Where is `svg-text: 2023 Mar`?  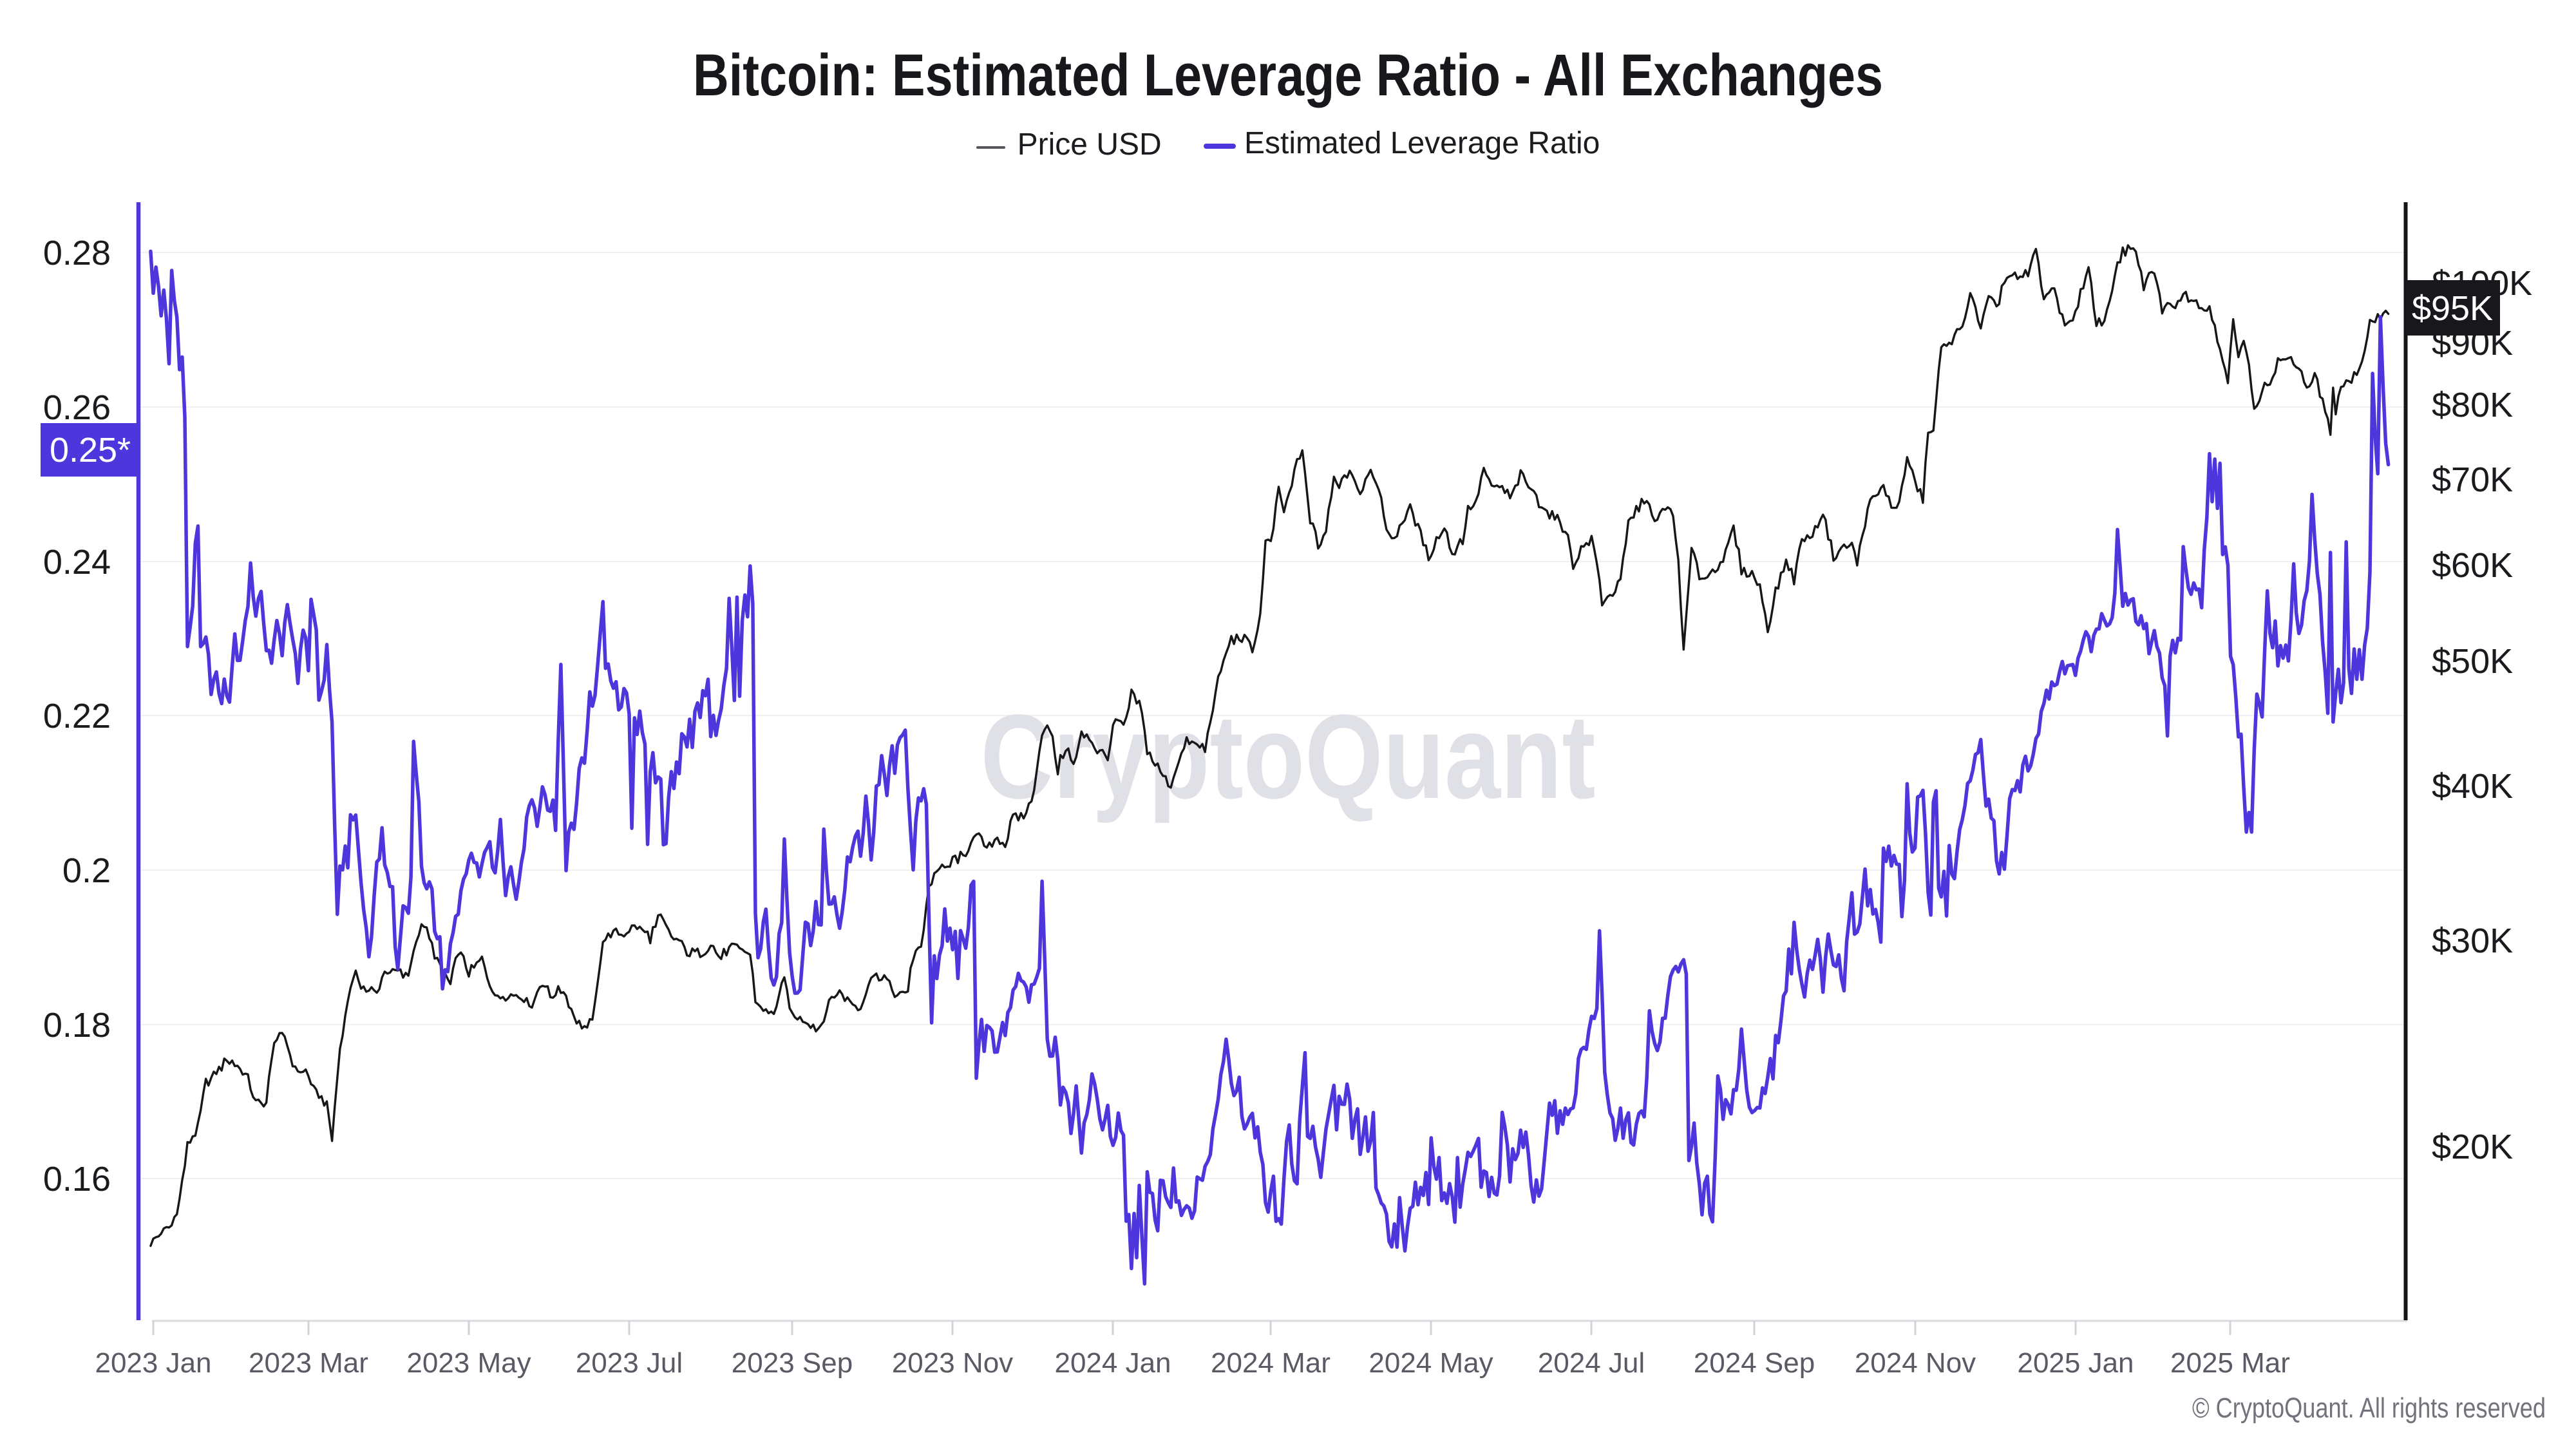 svg-text: 2023 Mar is located at coordinates (309, 1363).